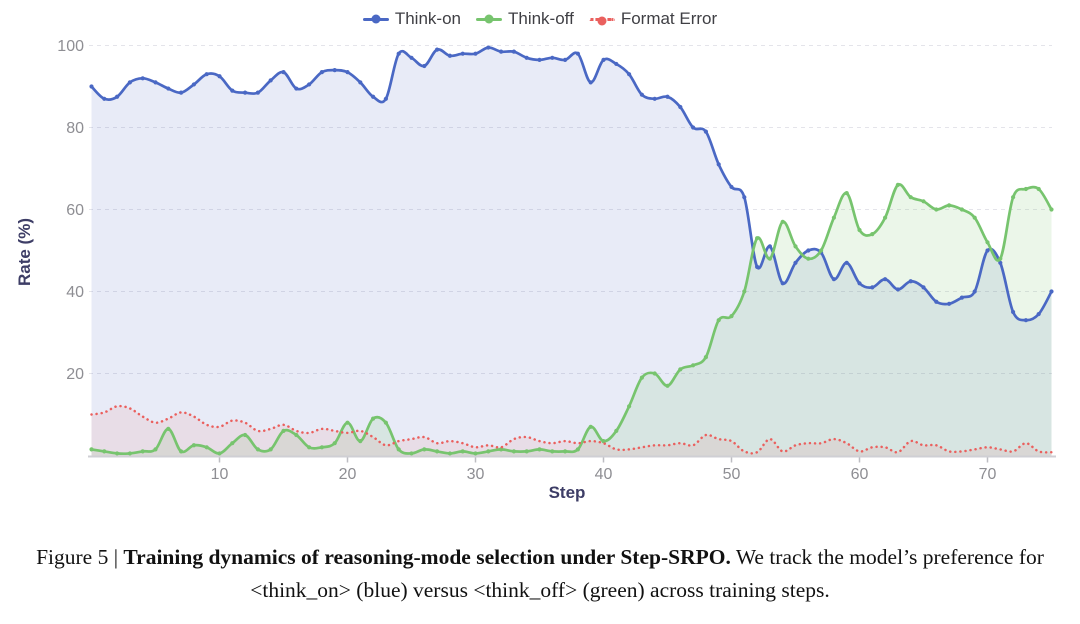 The image size is (1080, 624). Describe the element at coordinates (567, 492) in the screenshot. I see `x-axis-label: Step` at that location.